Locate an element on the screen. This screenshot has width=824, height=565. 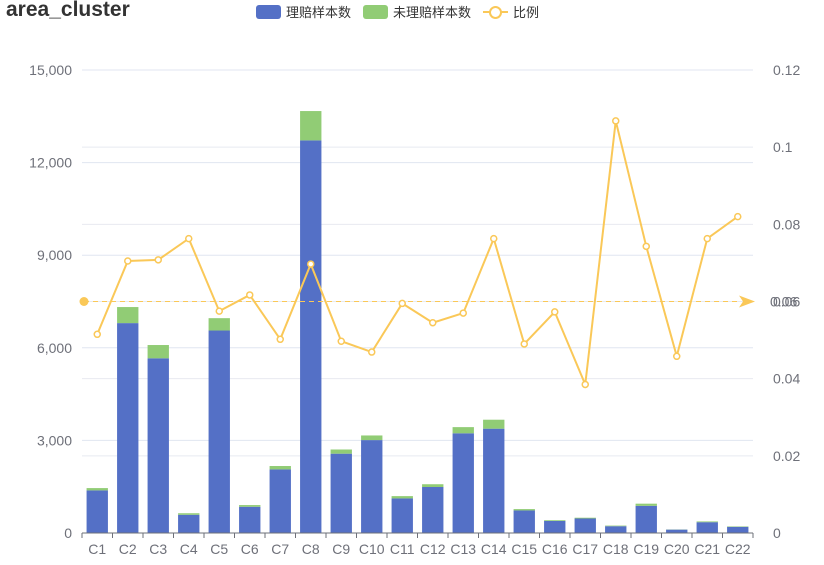
y-left-tick-label: 0 is located at coordinates (68, 533).